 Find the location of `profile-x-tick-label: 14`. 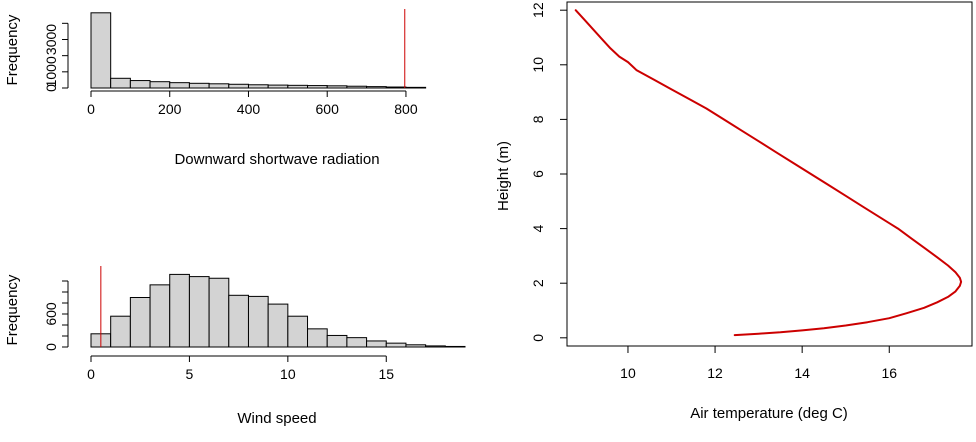

profile-x-tick-label: 14 is located at coordinates (802, 373).